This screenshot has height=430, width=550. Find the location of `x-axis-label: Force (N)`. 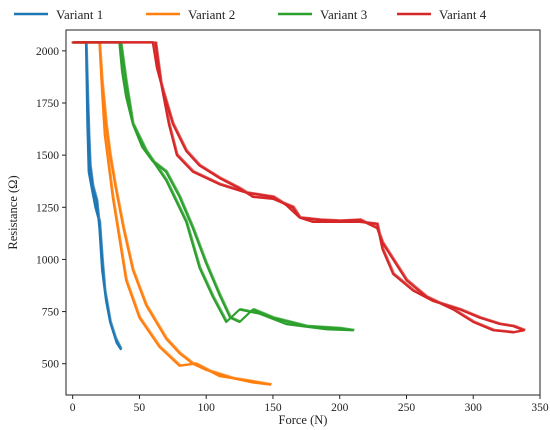

x-axis-label: Force (N) is located at coordinates (303, 420).